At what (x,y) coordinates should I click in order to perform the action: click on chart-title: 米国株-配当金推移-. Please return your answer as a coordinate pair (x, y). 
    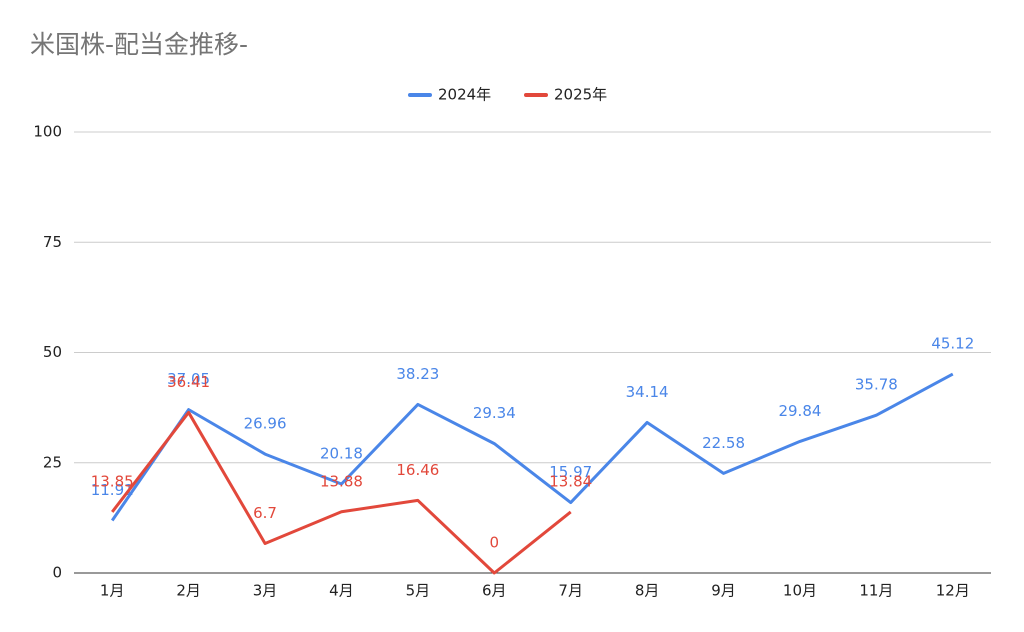
    Looking at the image, I should click on (139, 44).